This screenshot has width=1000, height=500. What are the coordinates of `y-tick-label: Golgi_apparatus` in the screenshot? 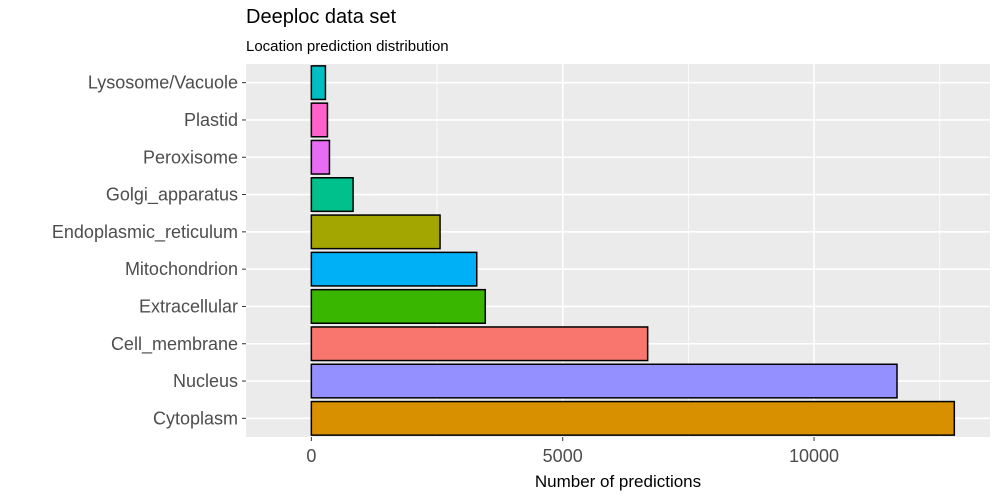 It's located at (172, 195).